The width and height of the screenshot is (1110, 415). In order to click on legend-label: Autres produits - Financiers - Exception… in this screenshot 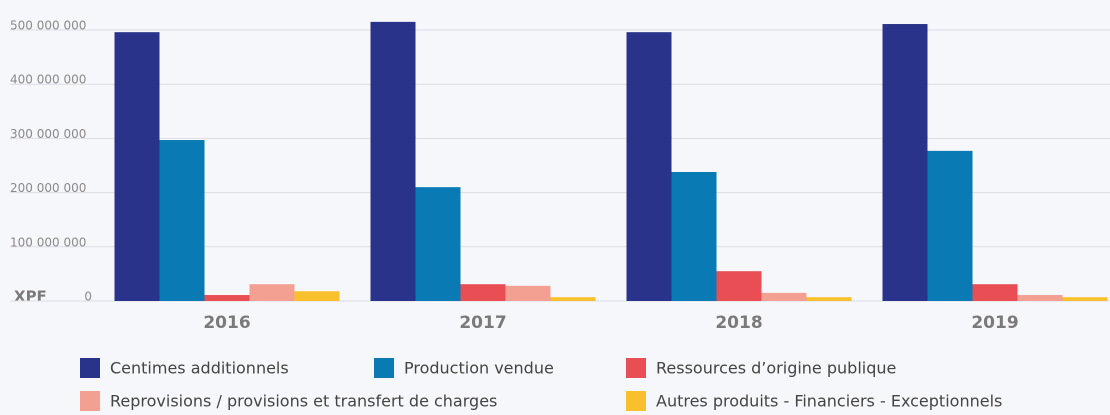, I will do `click(829, 401)`.